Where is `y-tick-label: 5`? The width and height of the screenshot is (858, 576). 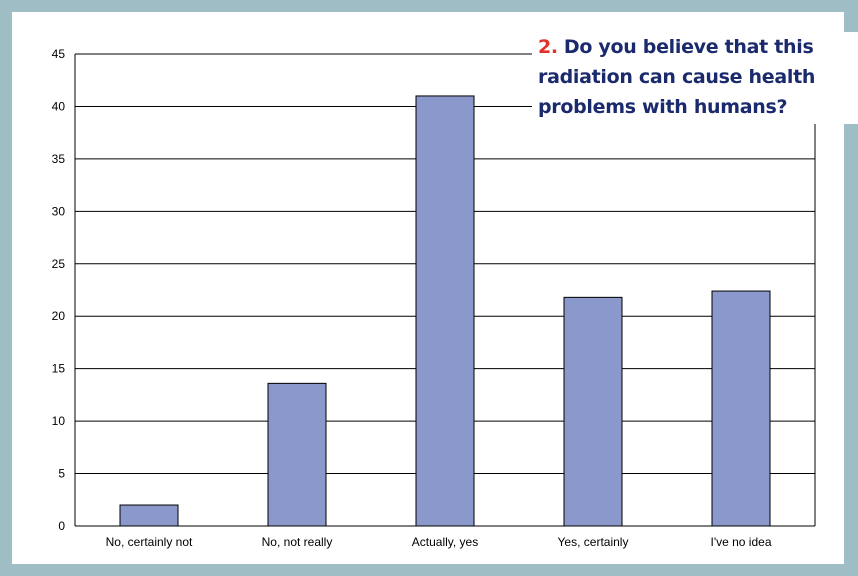 y-tick-label: 5 is located at coordinates (61, 474).